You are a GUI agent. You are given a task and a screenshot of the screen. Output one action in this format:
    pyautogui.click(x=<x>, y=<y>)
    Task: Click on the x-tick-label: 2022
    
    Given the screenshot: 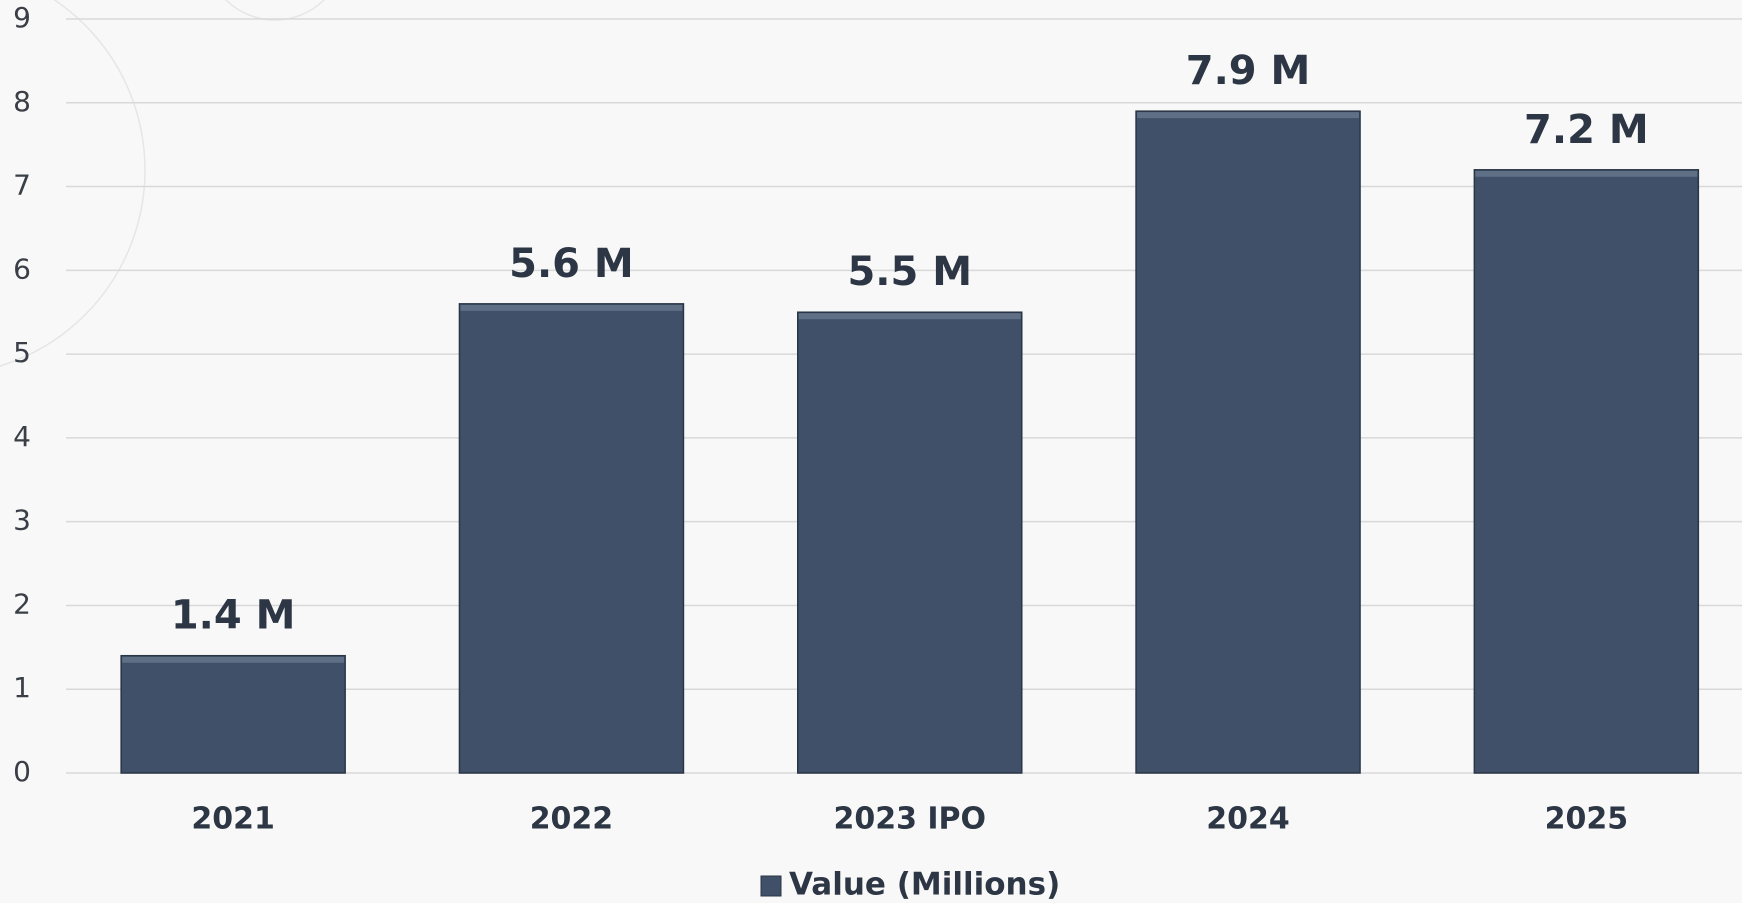 What is the action you would take?
    pyautogui.click(x=572, y=819)
    